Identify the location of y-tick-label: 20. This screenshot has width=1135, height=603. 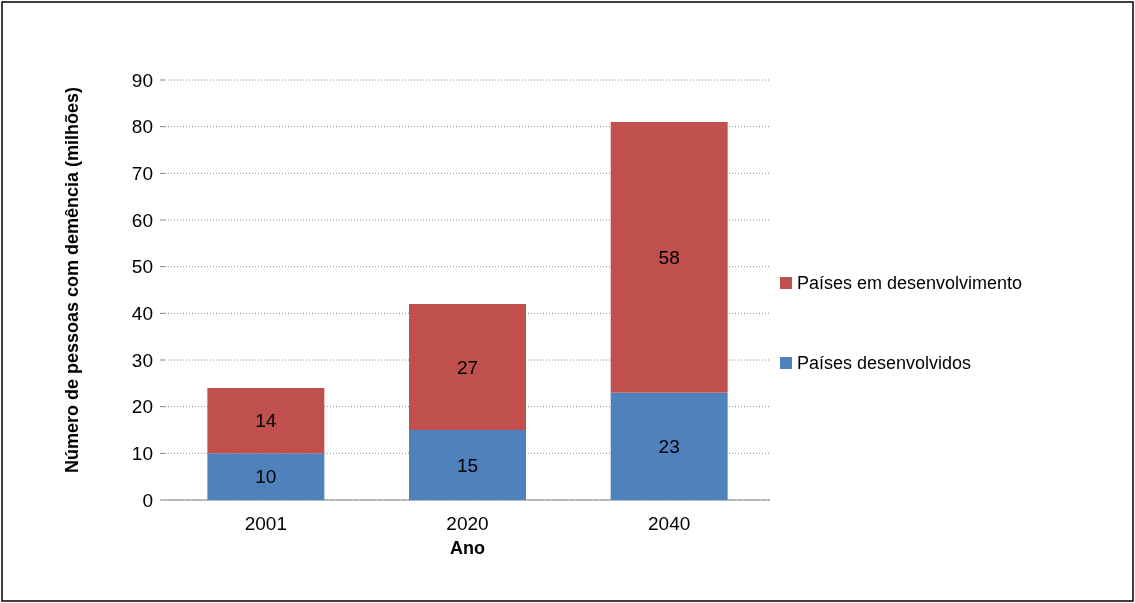
(142, 407).